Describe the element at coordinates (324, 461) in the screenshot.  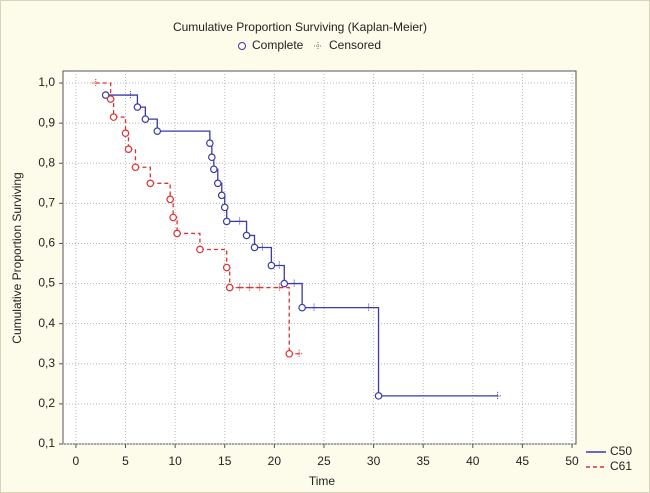
I see `x-tick-label: 25` at that location.